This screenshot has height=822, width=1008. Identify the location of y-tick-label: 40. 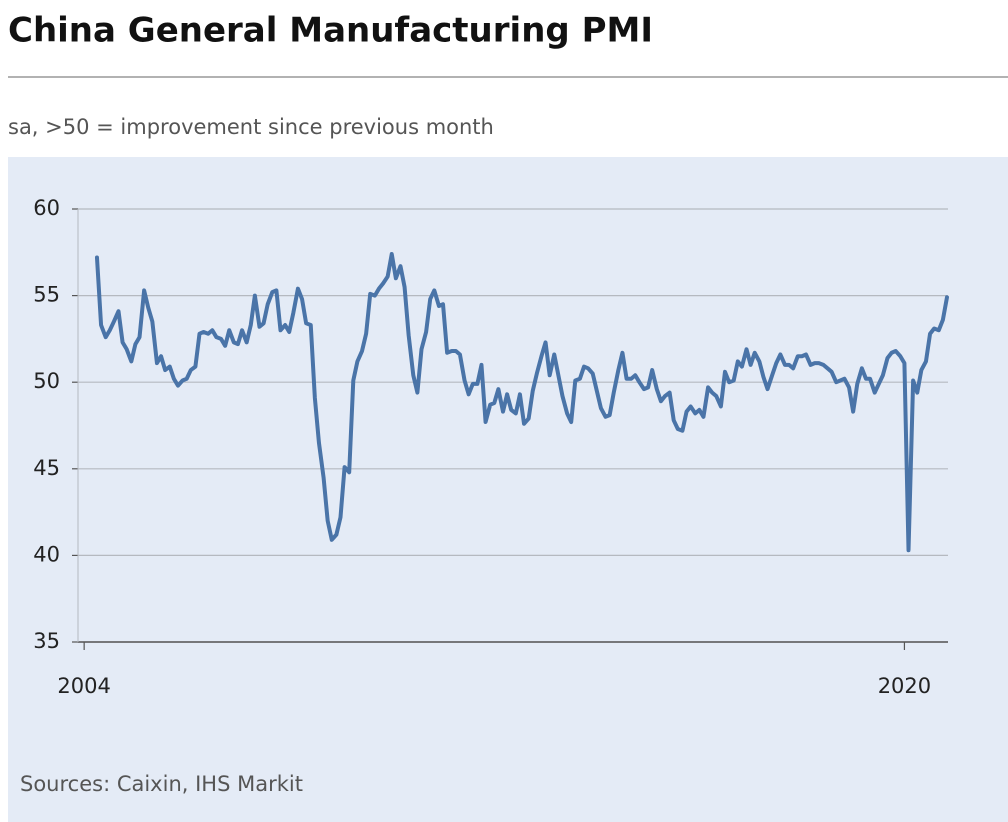
(46, 554).